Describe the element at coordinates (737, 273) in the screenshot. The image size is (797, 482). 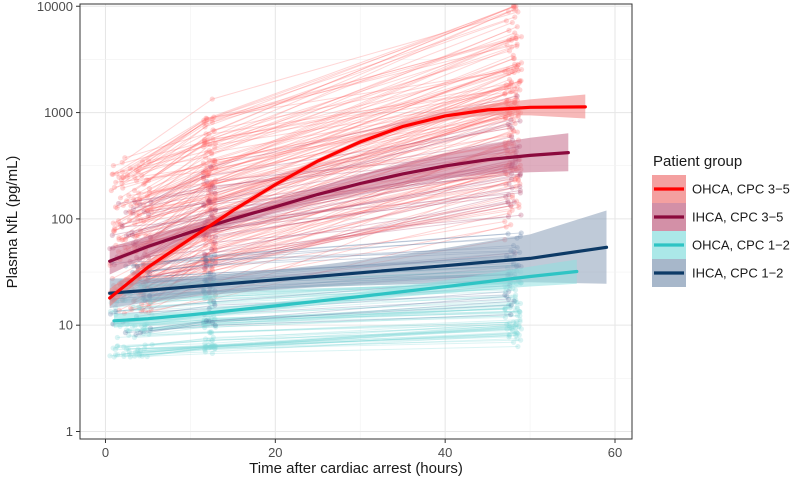
I see `legend-label: IHCA, CPC 1−2` at that location.